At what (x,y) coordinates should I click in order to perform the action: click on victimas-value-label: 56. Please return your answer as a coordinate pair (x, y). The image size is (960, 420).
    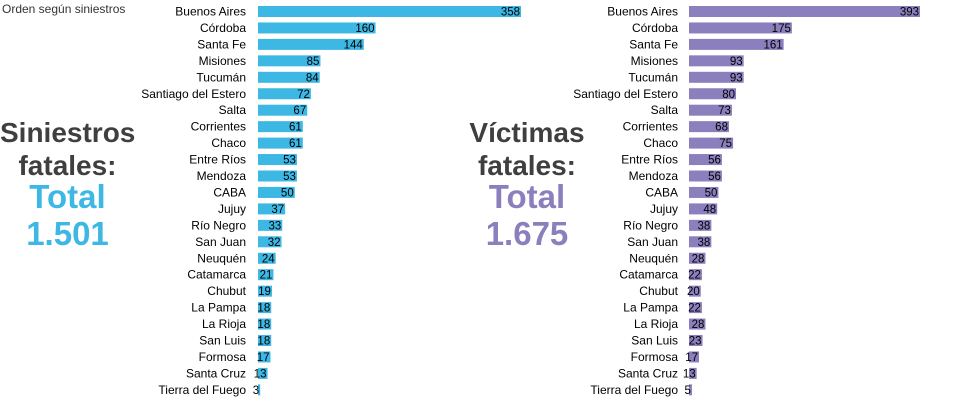
    Looking at the image, I should click on (714, 161).